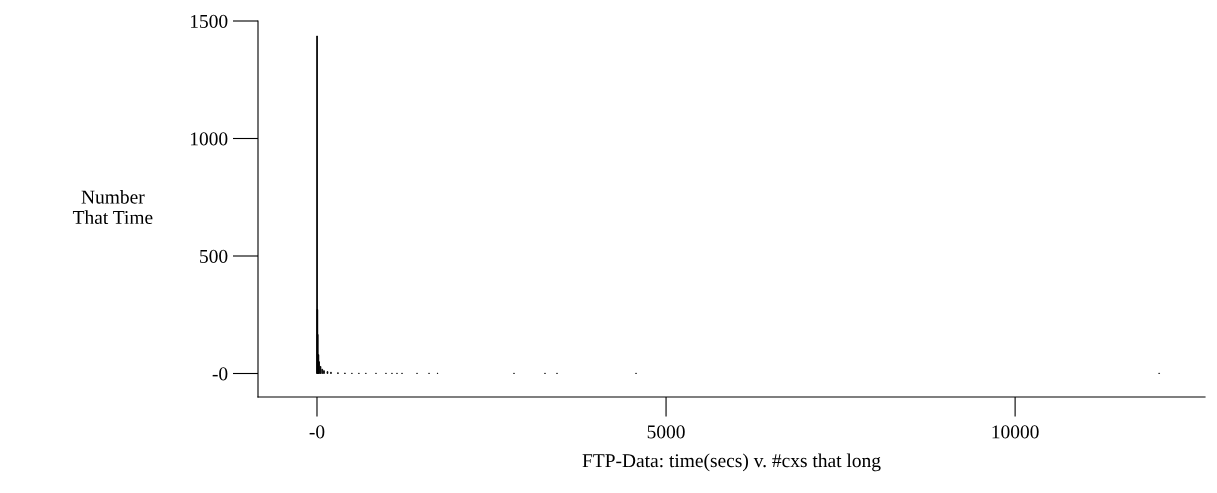  I want to click on y-axis-title: Number That Time, so click(112, 207).